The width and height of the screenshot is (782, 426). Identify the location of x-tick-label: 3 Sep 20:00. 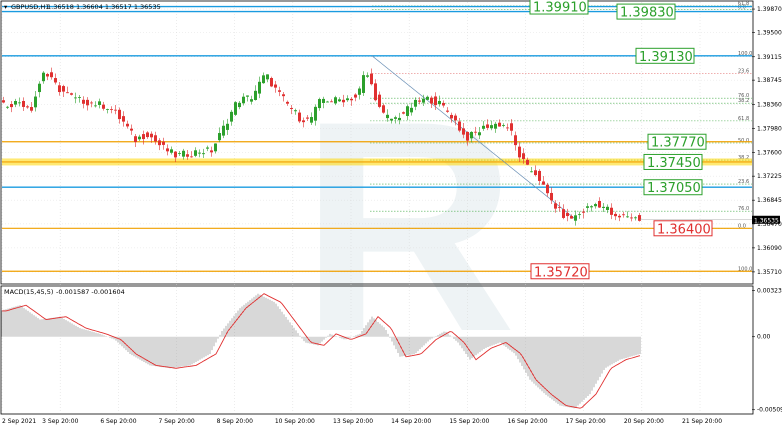
(60, 421).